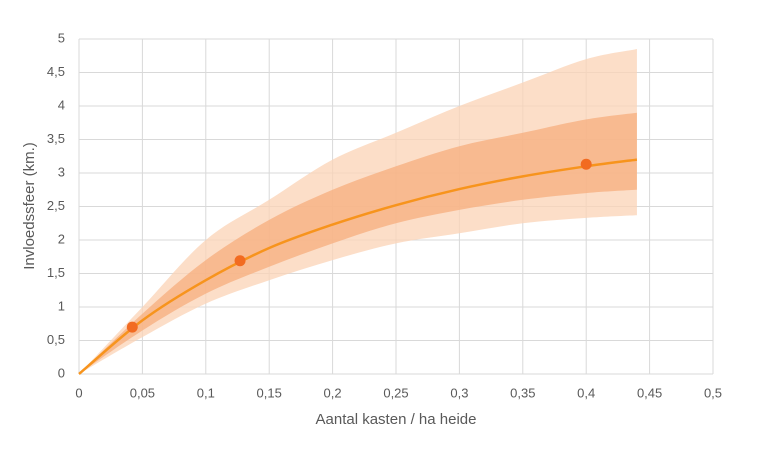 Image resolution: width=770 pixels, height=460 pixels. I want to click on y-tick-label: 3, so click(61, 171).